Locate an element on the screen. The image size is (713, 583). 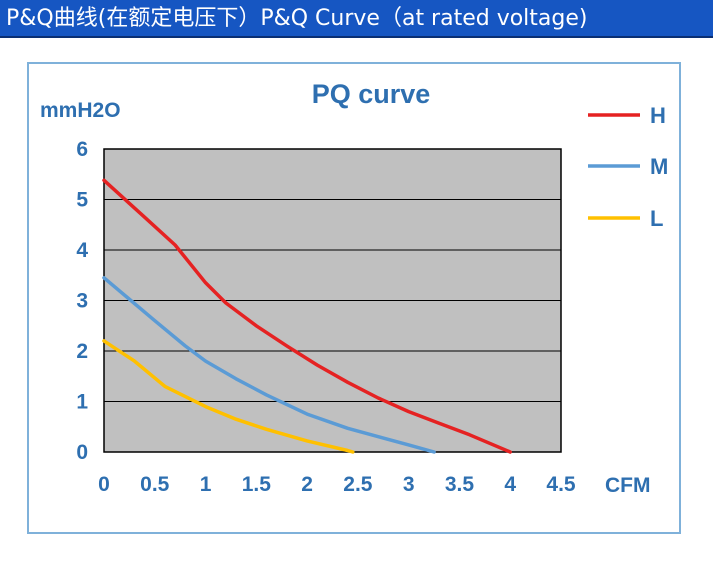
x-tick-label-7: 3.5 is located at coordinates (460, 484).